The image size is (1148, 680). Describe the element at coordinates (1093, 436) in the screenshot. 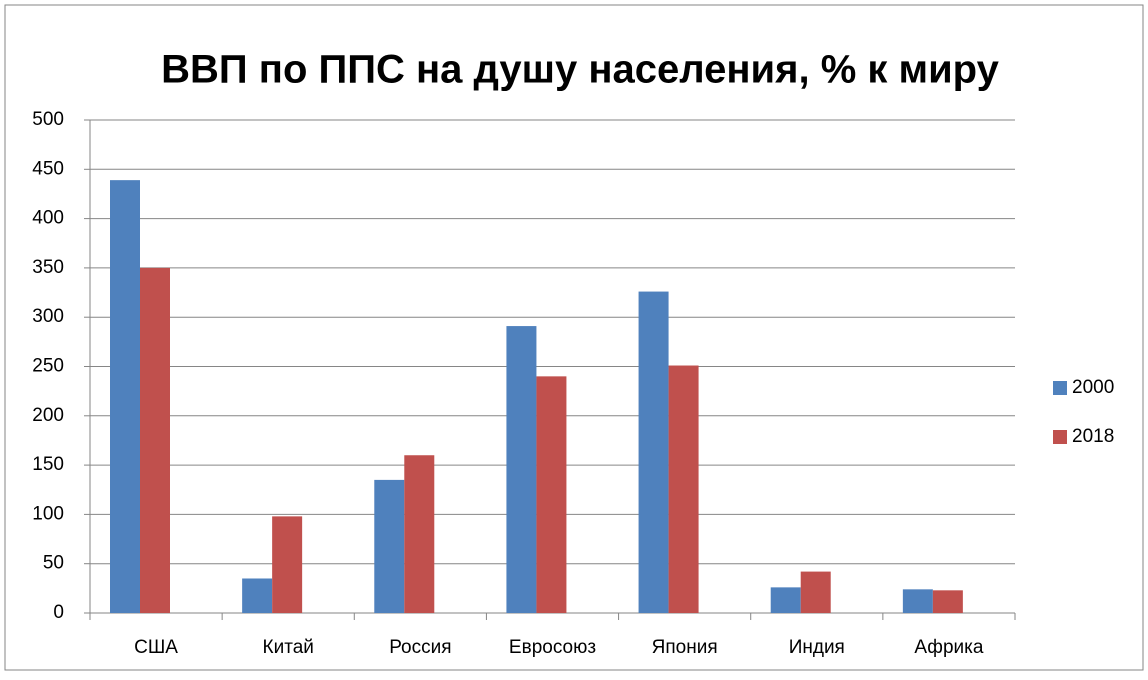

I see `legend-label: 2018` at that location.